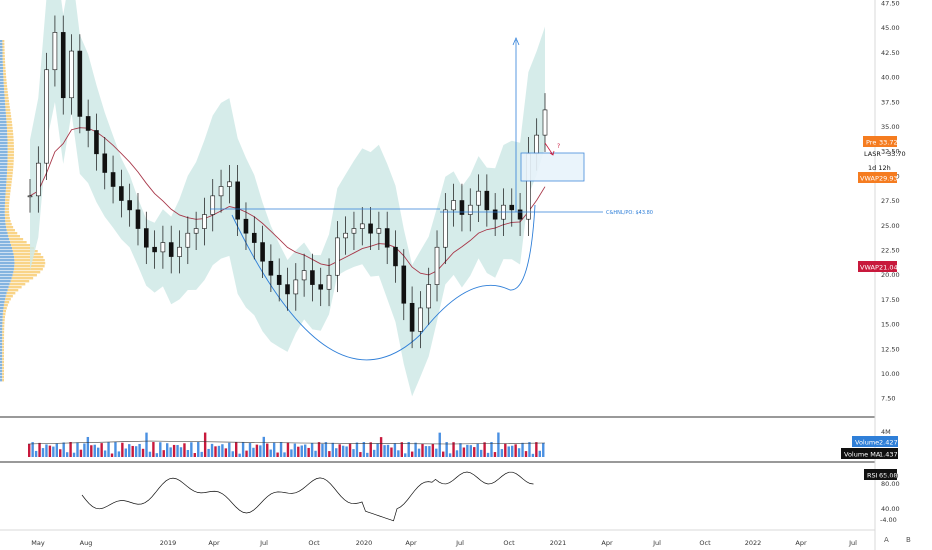  What do you see at coordinates (459, 543) in the screenshot?
I see `time-axis-label: Jul` at bounding box center [459, 543].